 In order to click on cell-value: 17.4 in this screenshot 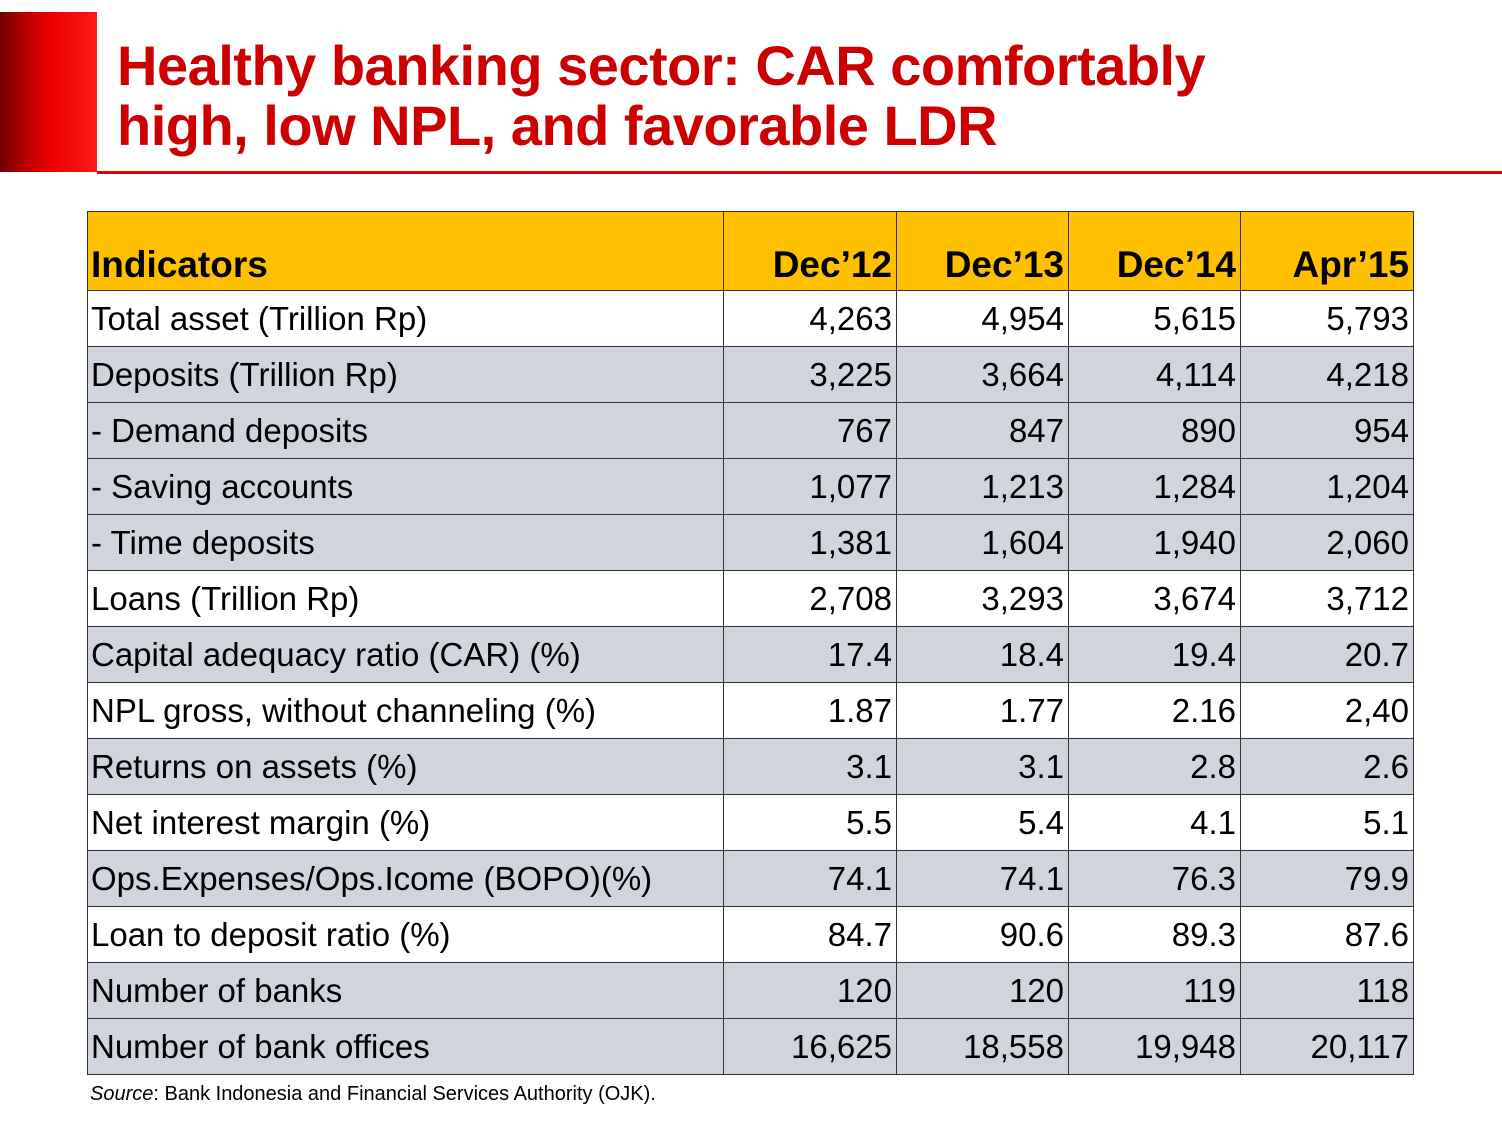, I will do `click(810, 654)`.